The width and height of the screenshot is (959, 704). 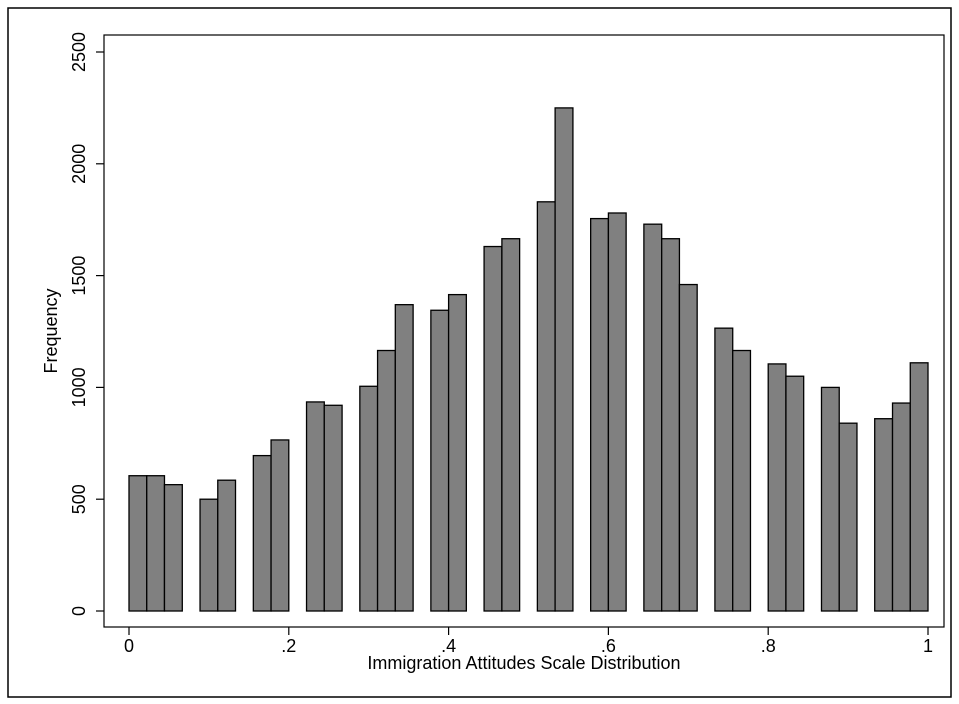 What do you see at coordinates (79, 611) in the screenshot?
I see `y-tick-label: 0` at bounding box center [79, 611].